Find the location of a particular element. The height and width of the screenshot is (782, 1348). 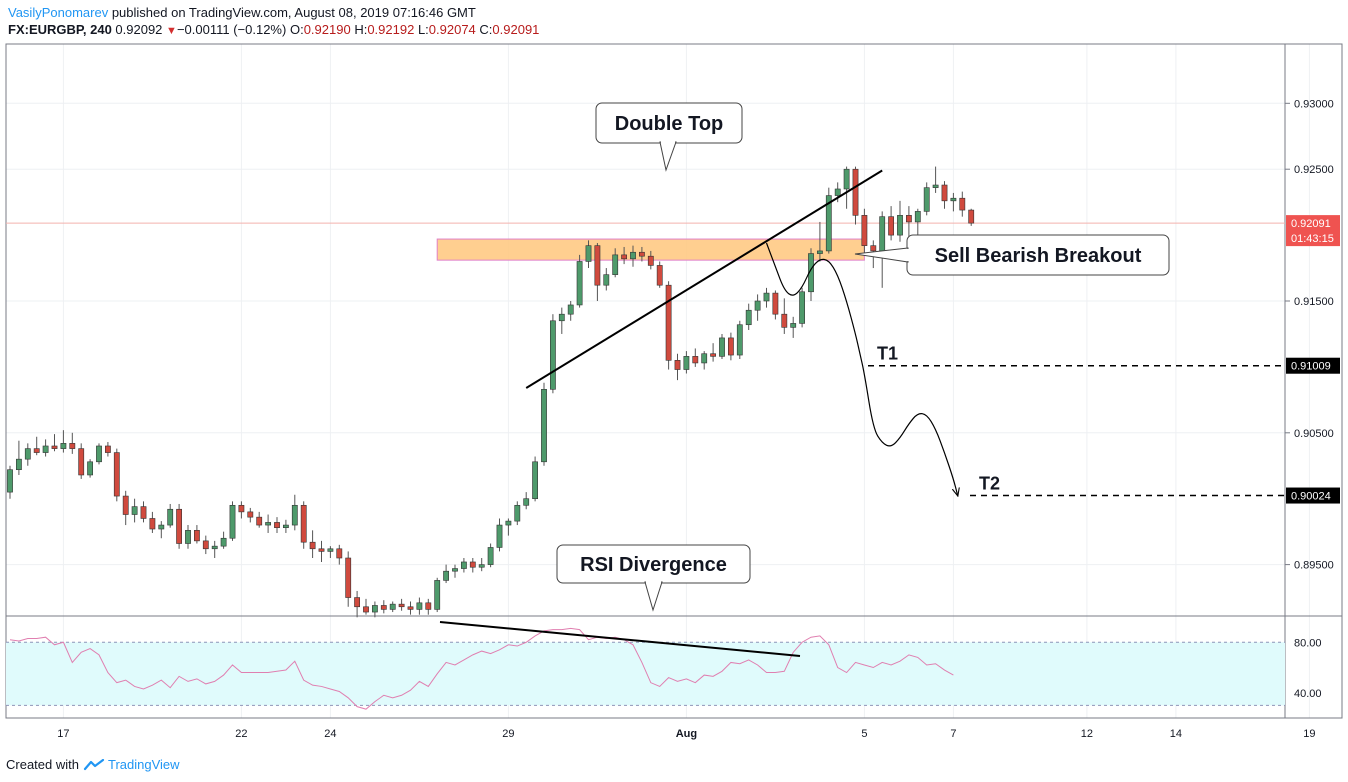

countdown-label: 01:43:15 is located at coordinates (1312, 239).